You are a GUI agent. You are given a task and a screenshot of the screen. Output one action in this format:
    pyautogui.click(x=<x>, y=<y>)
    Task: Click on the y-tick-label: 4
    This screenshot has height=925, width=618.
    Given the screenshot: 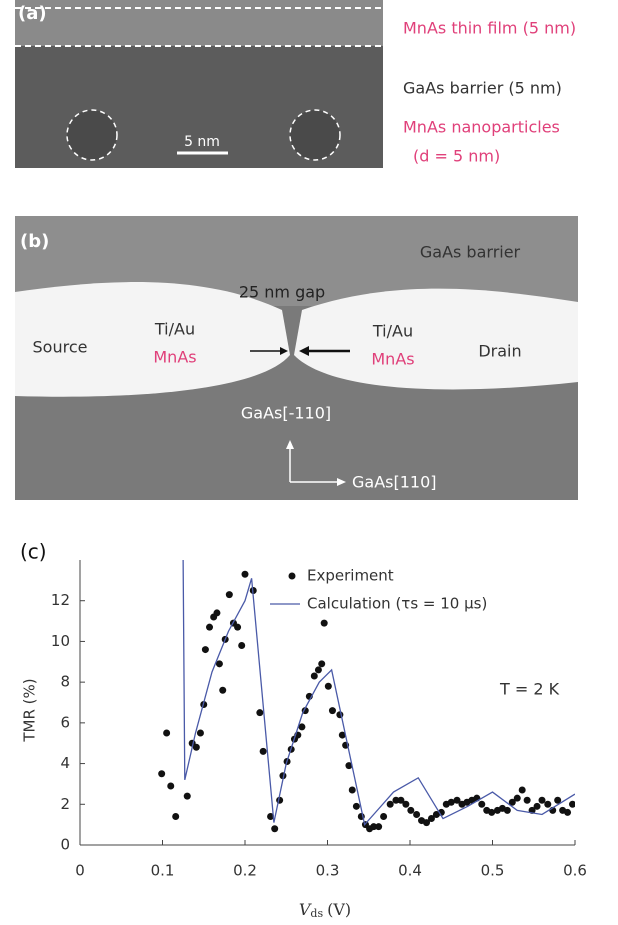 What is the action you would take?
    pyautogui.click(x=65, y=763)
    